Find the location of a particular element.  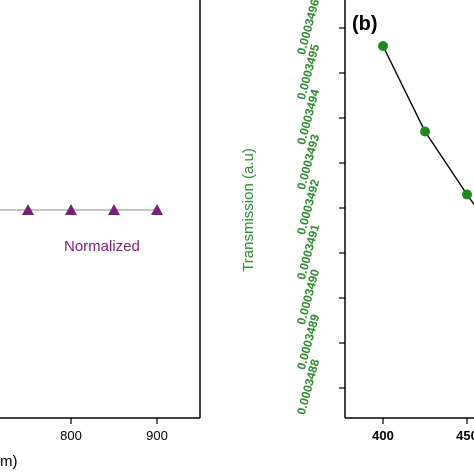

right-x-tick-label: 450 is located at coordinates (465, 435).